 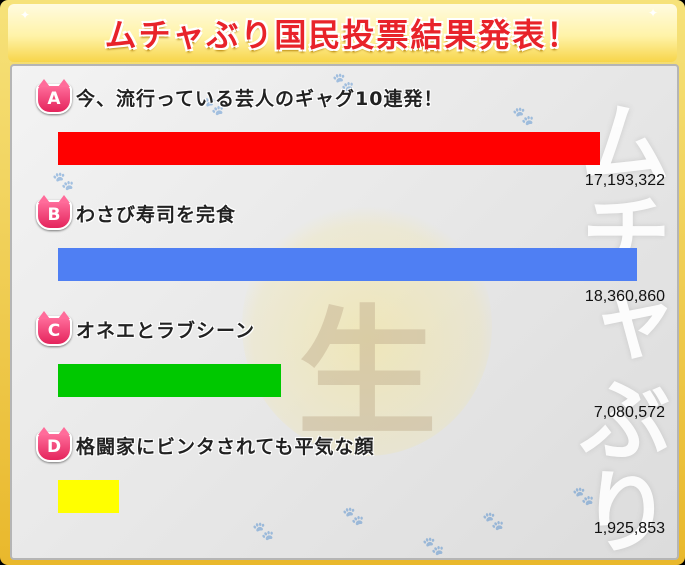 I want to click on vote-count: 17,193,322, so click(x=624, y=180).